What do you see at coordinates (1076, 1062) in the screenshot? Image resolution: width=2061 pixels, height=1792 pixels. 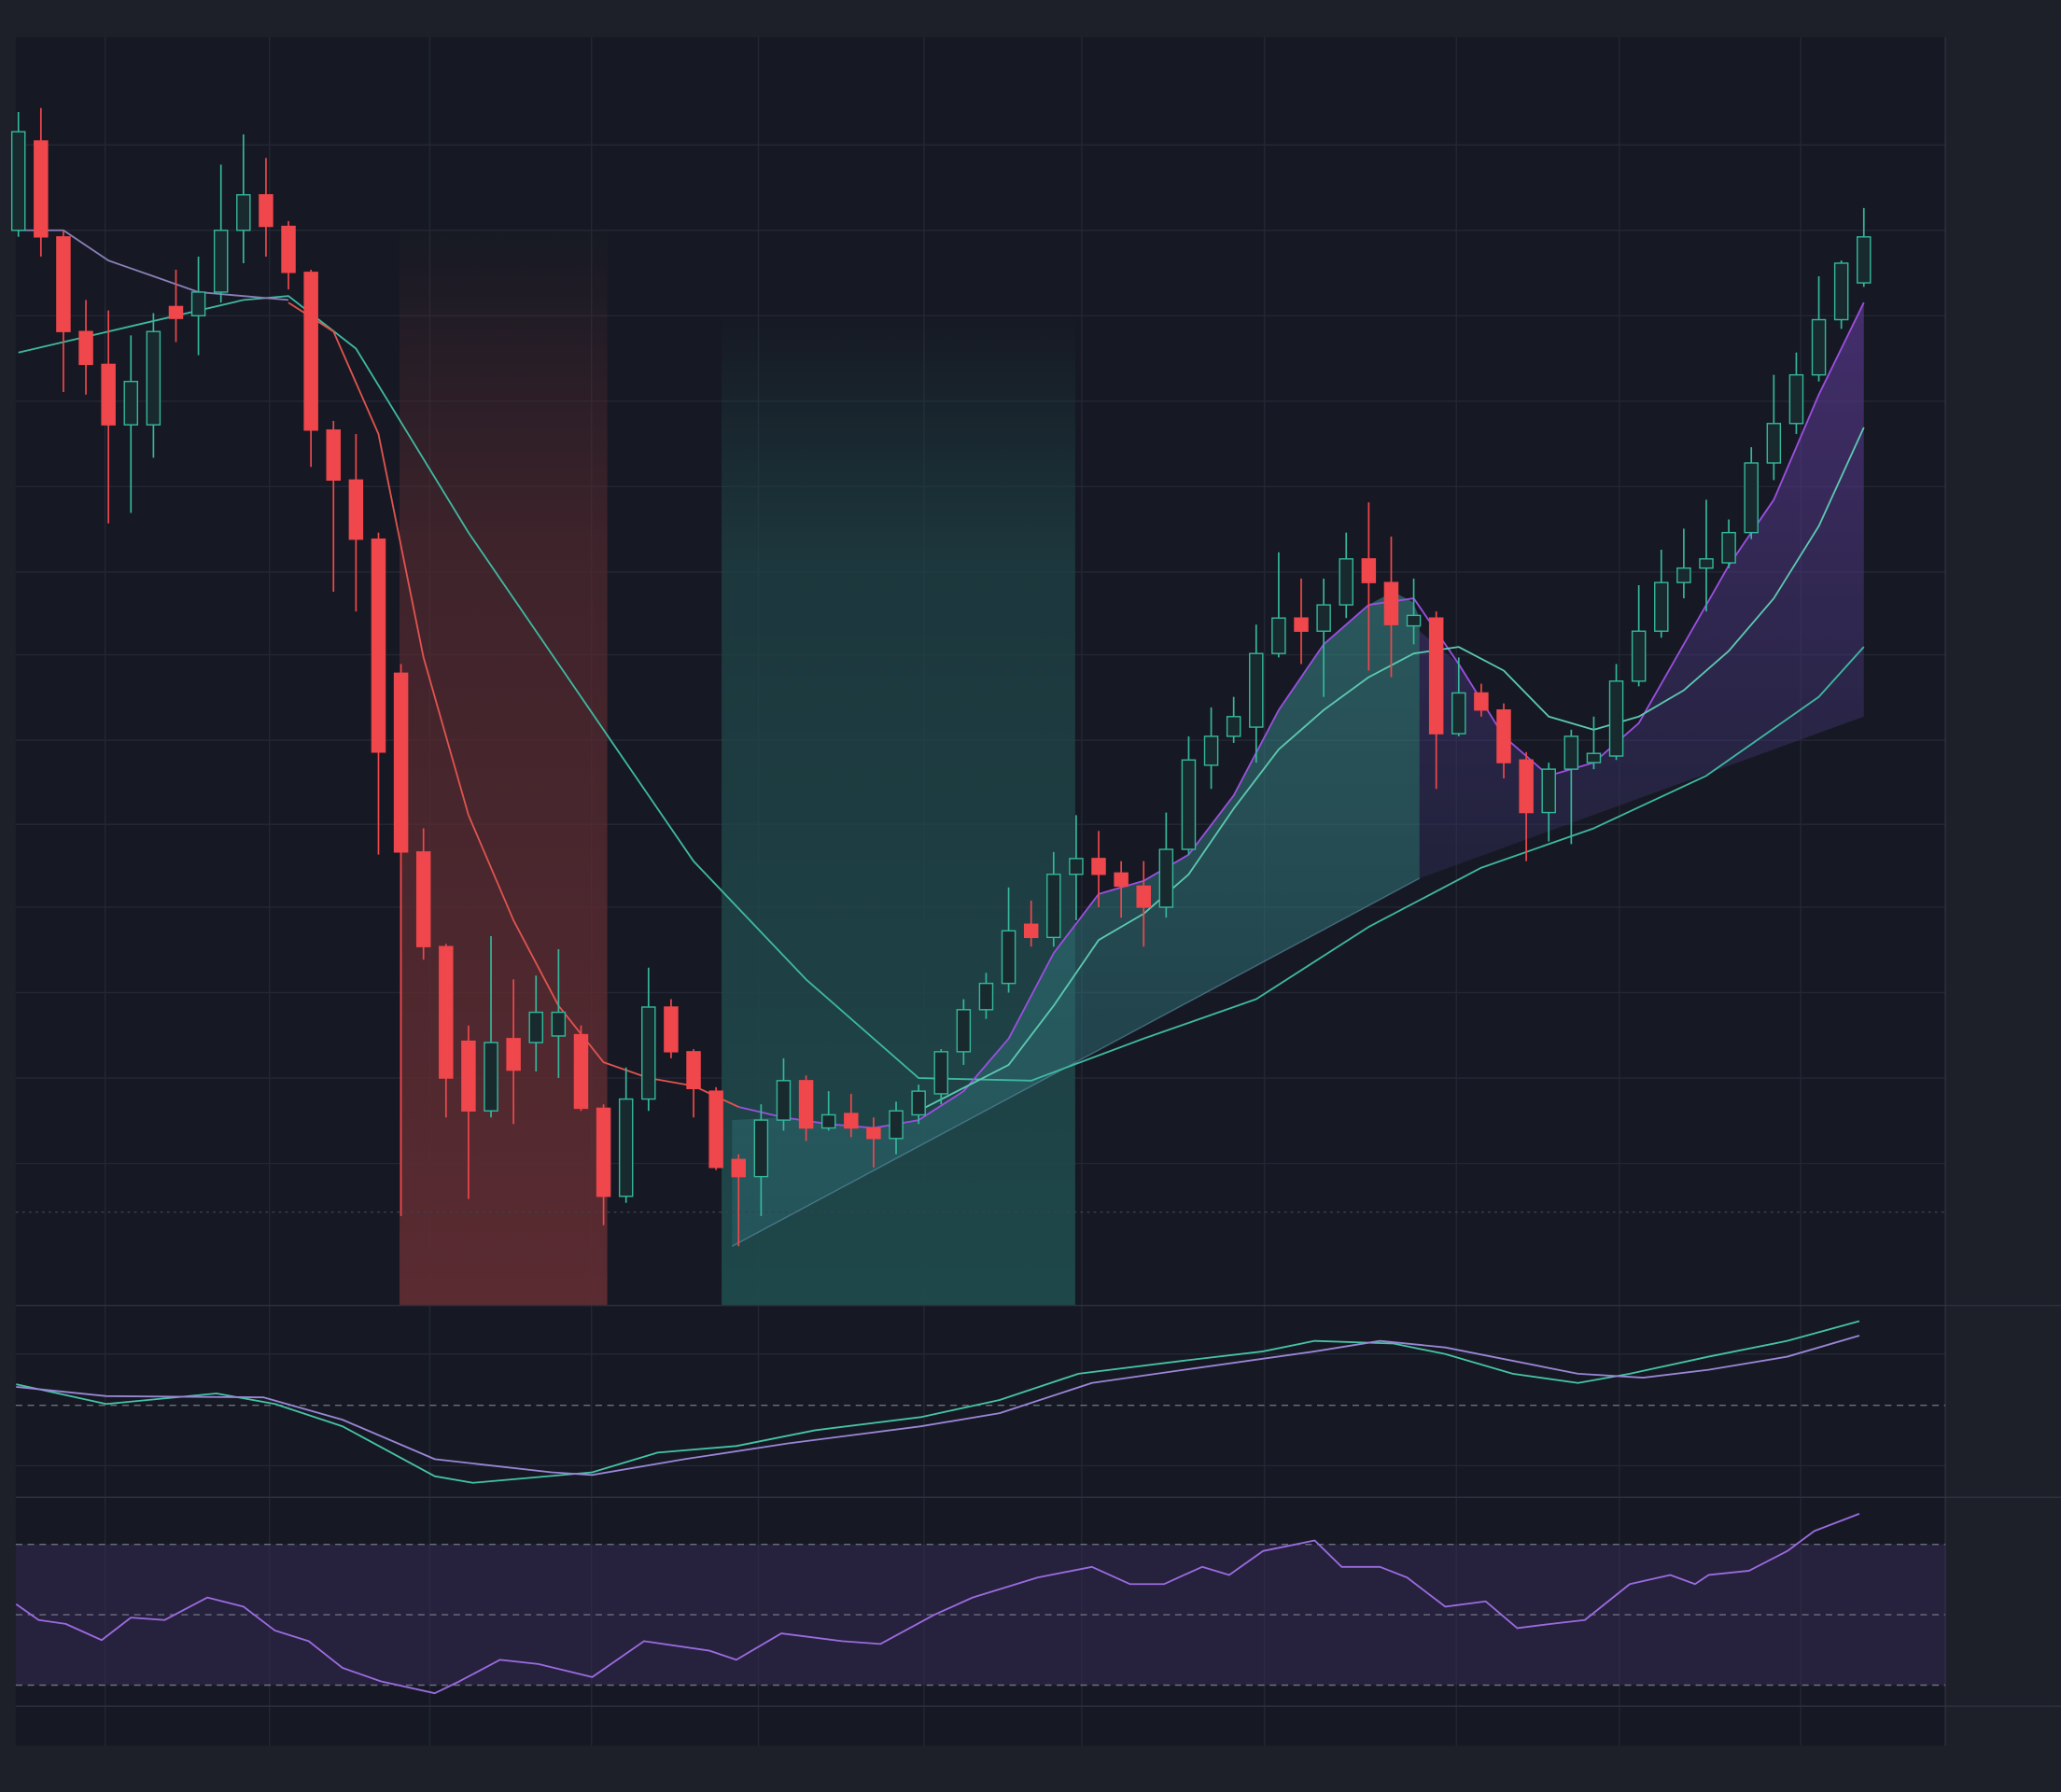 I see `channel-line` at bounding box center [1076, 1062].